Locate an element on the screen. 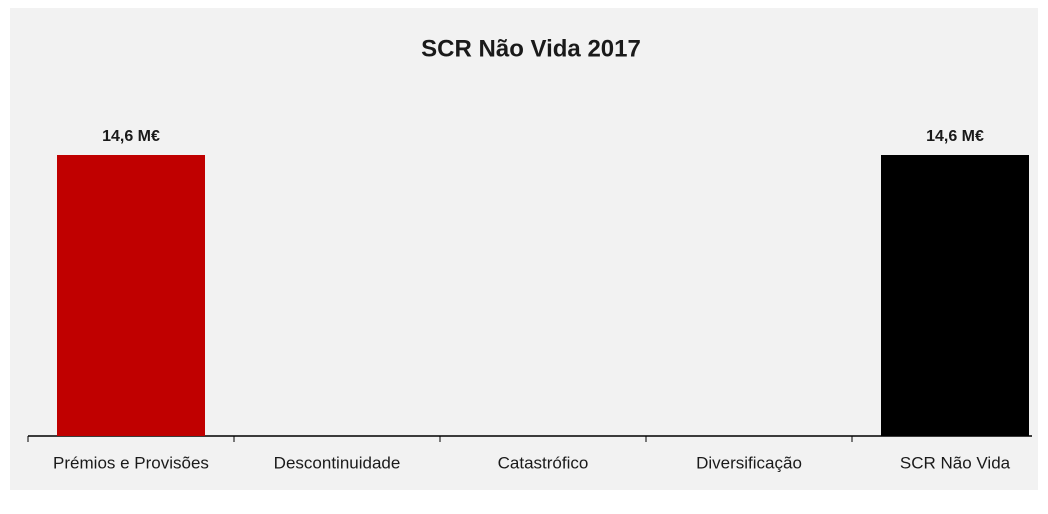 The image size is (1048, 514). x-tick-label: Descontinuidade is located at coordinates (337, 462).